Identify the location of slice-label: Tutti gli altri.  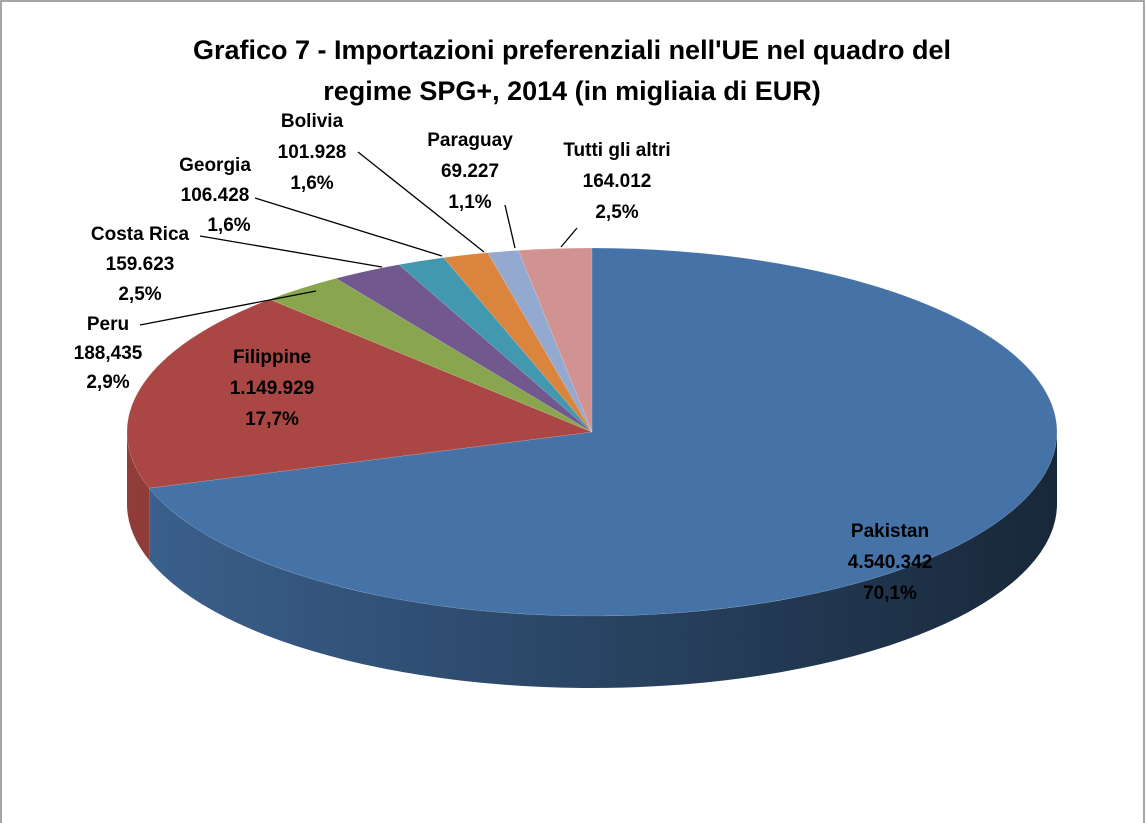
(616, 150).